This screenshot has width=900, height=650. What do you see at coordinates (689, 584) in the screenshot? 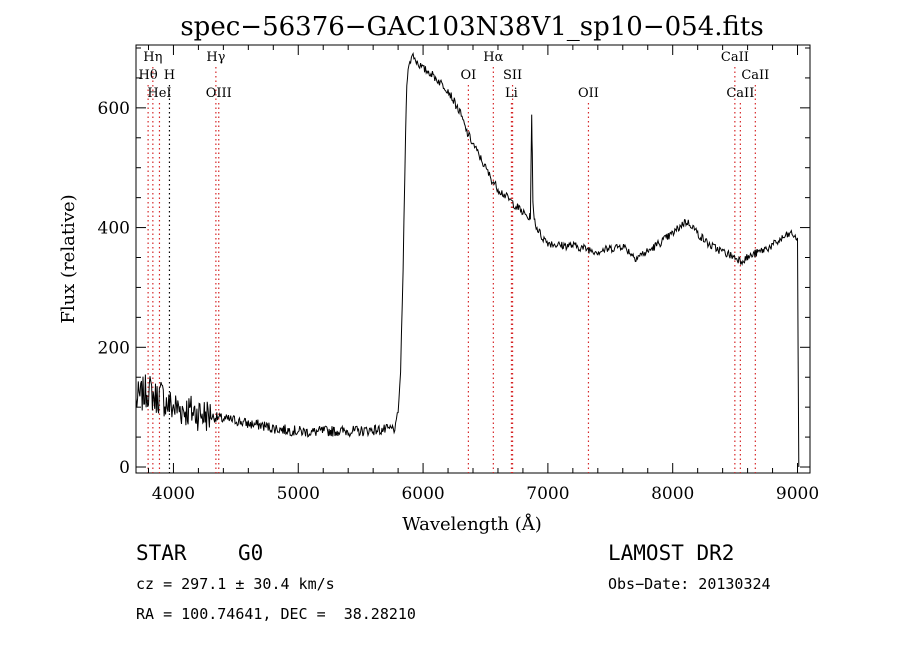
I see `obs-date: Obs−Date: 20130324` at bounding box center [689, 584].